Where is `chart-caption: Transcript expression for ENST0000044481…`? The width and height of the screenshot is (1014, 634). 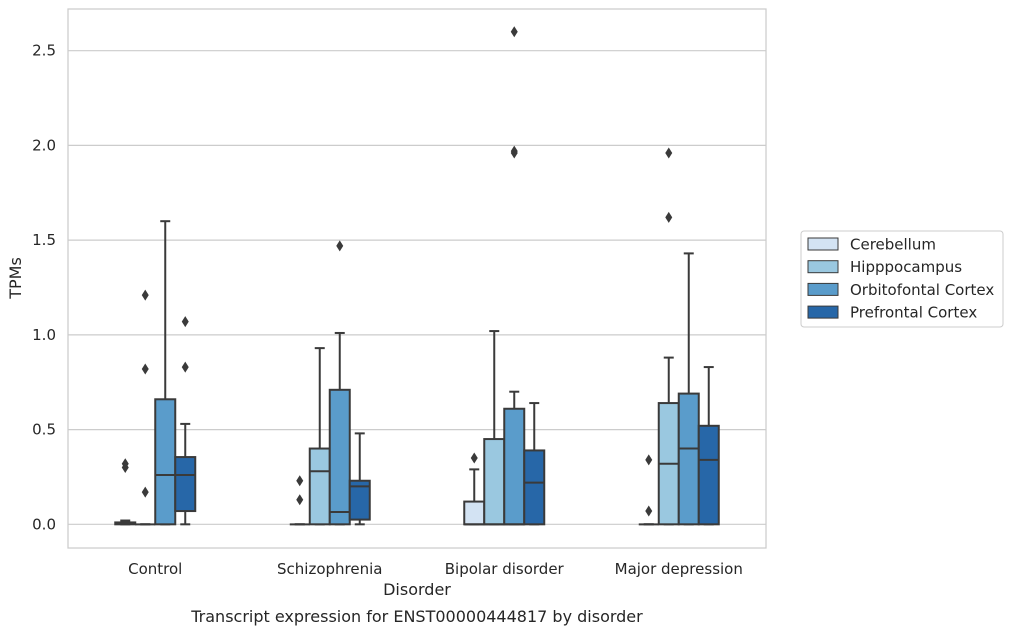
chart-caption: Transcript expression for ENST0000044481… is located at coordinates (416, 616).